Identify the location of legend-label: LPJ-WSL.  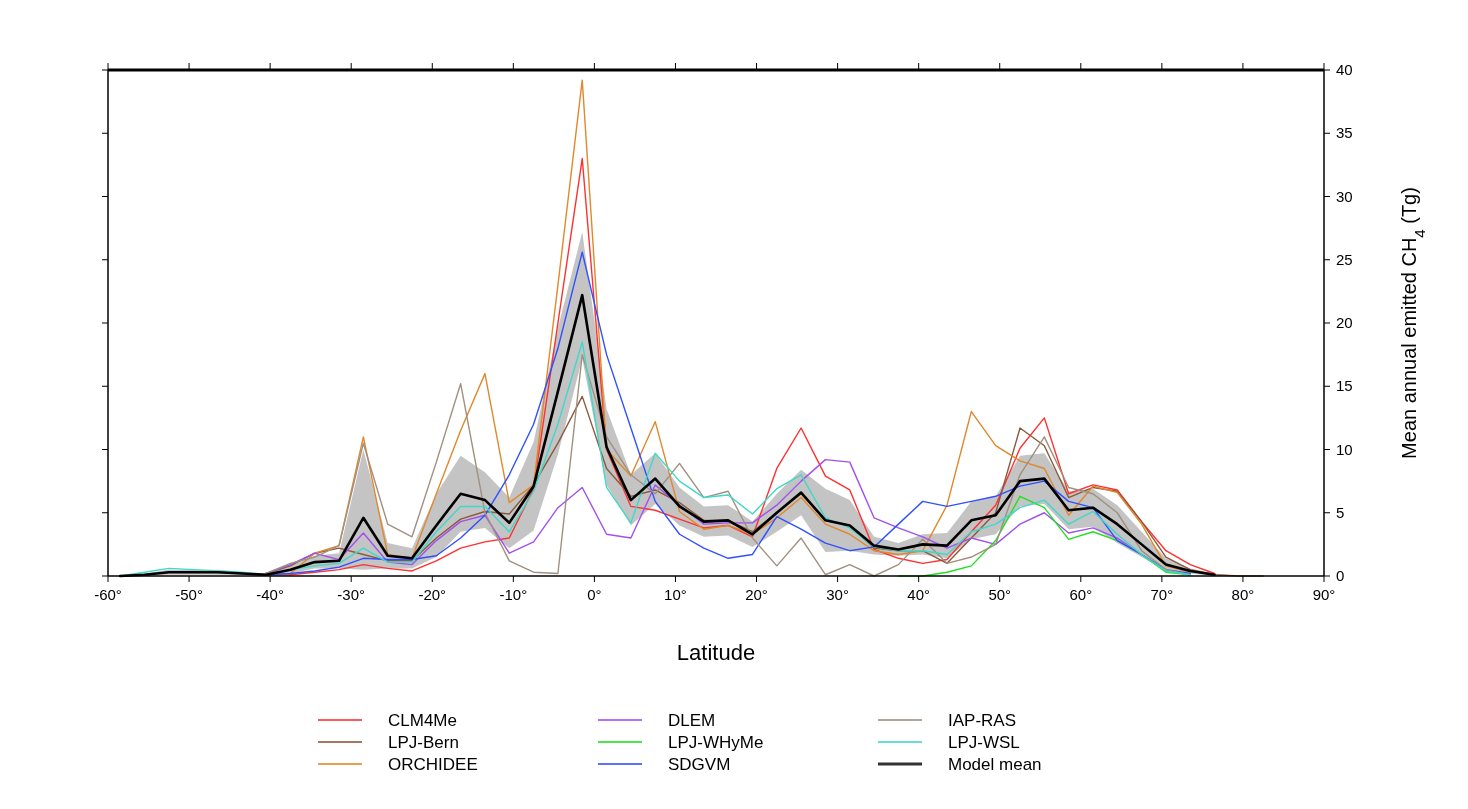
(984, 742).